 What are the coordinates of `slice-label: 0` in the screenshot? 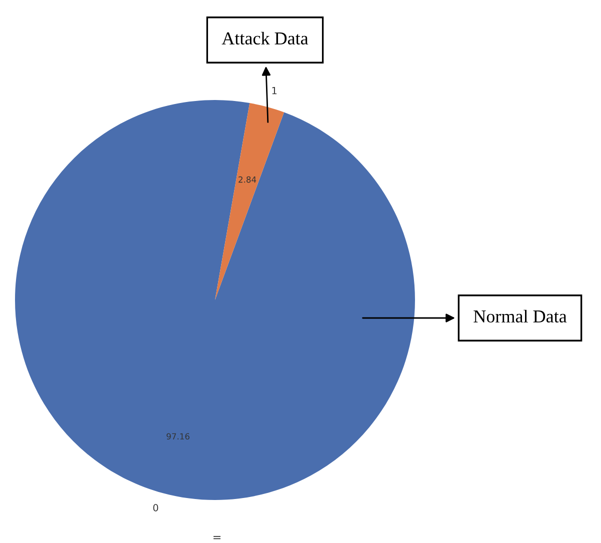 It's located at (155, 508).